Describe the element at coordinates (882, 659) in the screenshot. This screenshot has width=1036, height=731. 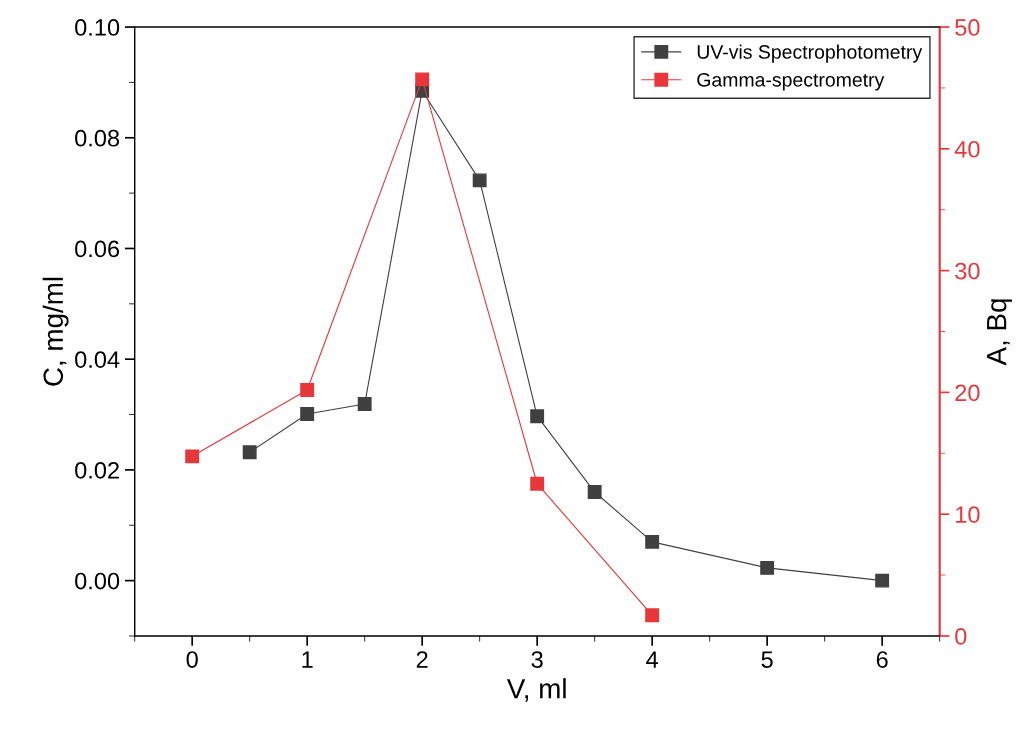
I see `x-tick-label: 6` at that location.